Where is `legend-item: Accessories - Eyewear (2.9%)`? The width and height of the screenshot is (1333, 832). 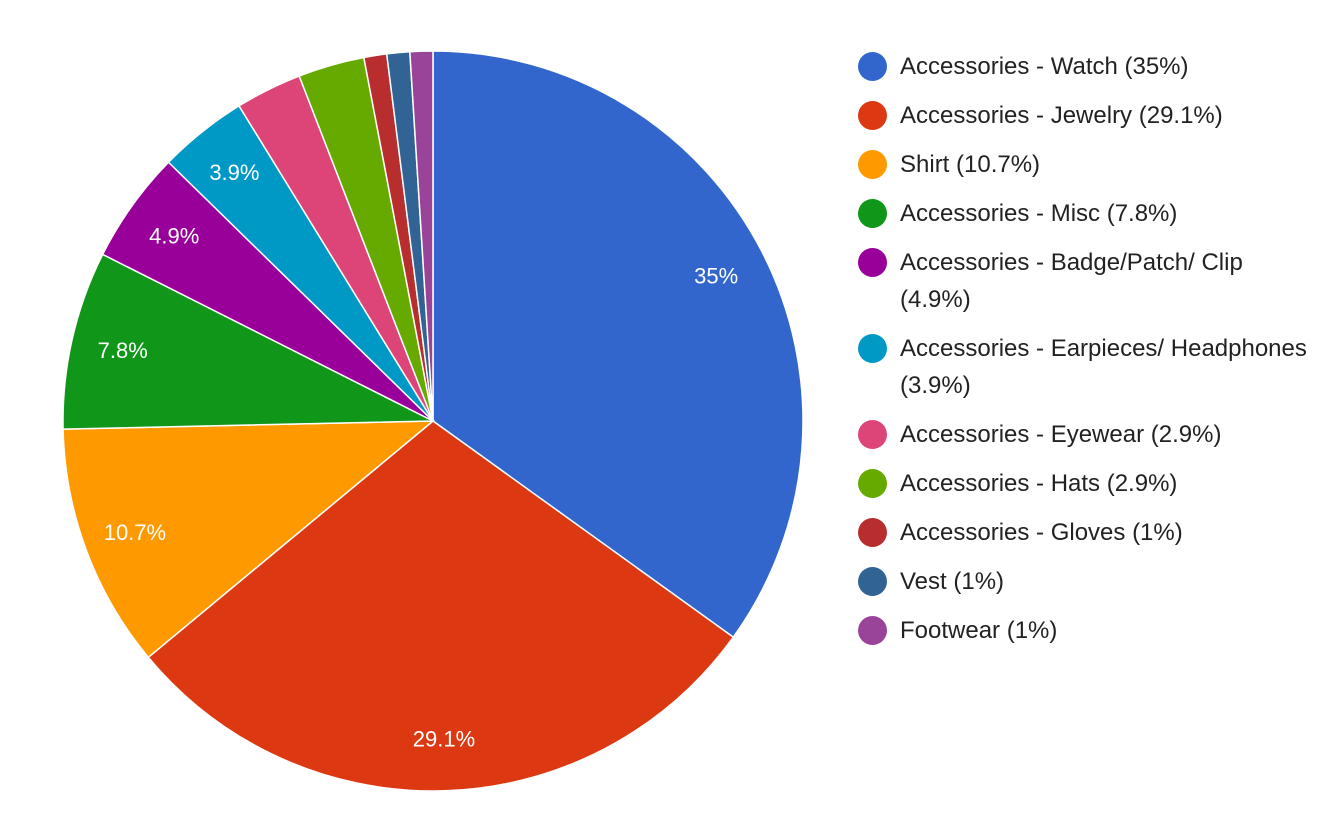 legend-item: Accessories - Eyewear (2.9%) is located at coordinates (1093, 434).